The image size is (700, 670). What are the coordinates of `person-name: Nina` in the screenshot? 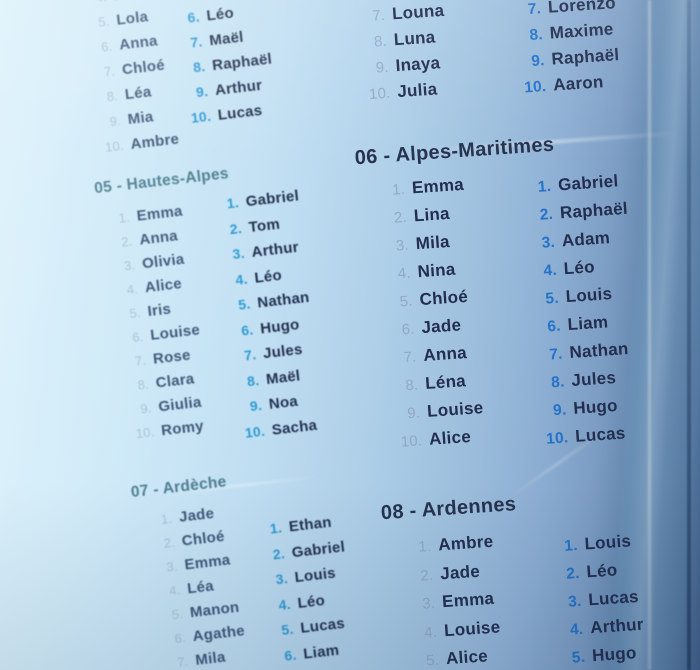 It's located at (437, 270).